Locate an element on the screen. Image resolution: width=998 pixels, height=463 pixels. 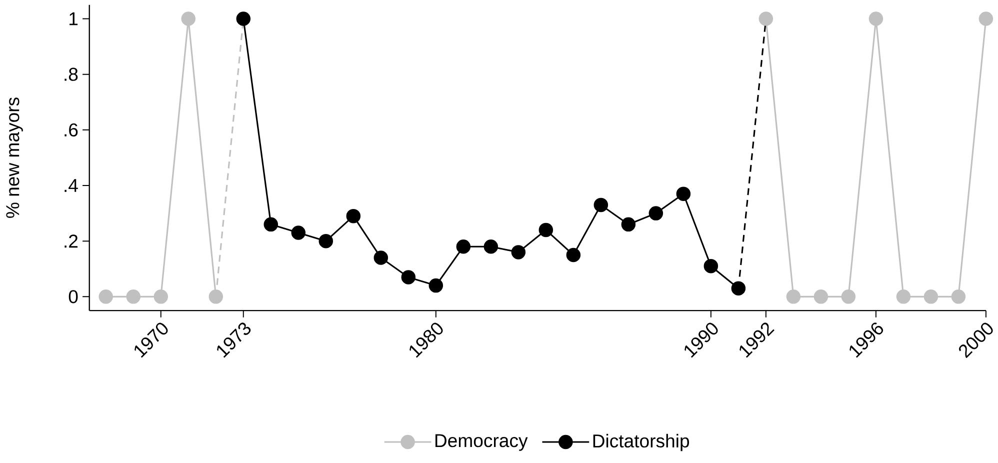
legend-label: Democracy is located at coordinates (481, 442).